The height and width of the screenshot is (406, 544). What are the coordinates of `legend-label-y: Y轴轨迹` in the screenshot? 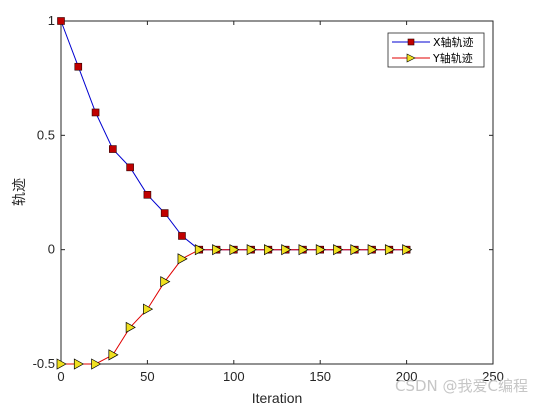 It's located at (452, 58).